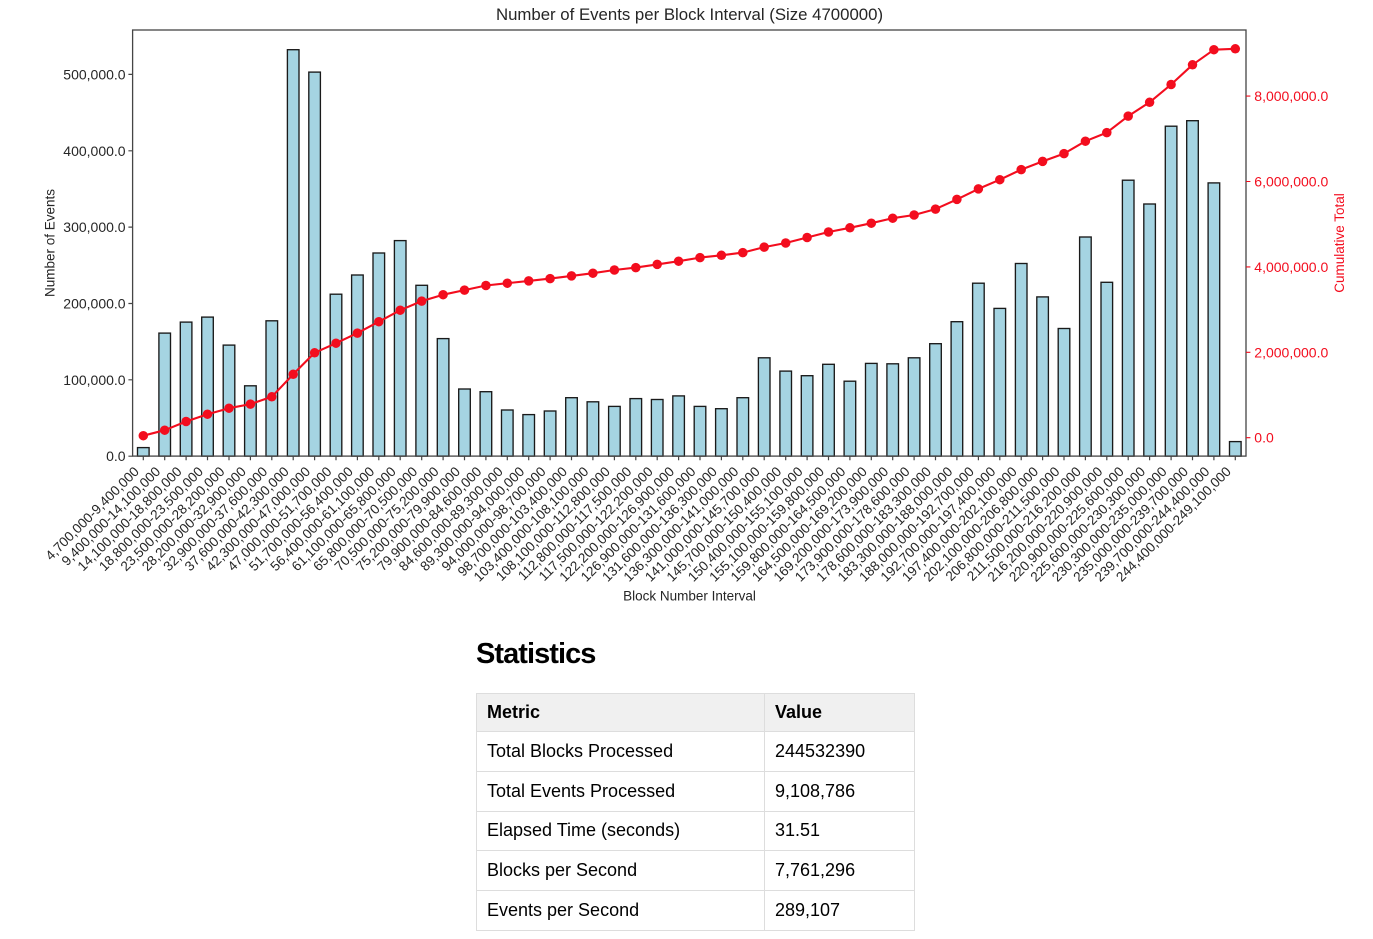  I want to click on svg-text: Cumulative Total, so click(1339, 243).